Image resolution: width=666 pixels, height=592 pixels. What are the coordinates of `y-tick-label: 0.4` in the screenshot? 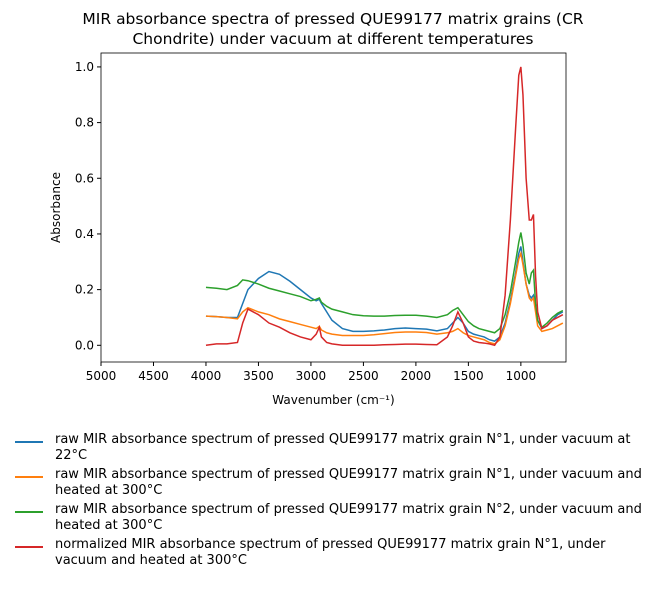 It's located at (84, 234).